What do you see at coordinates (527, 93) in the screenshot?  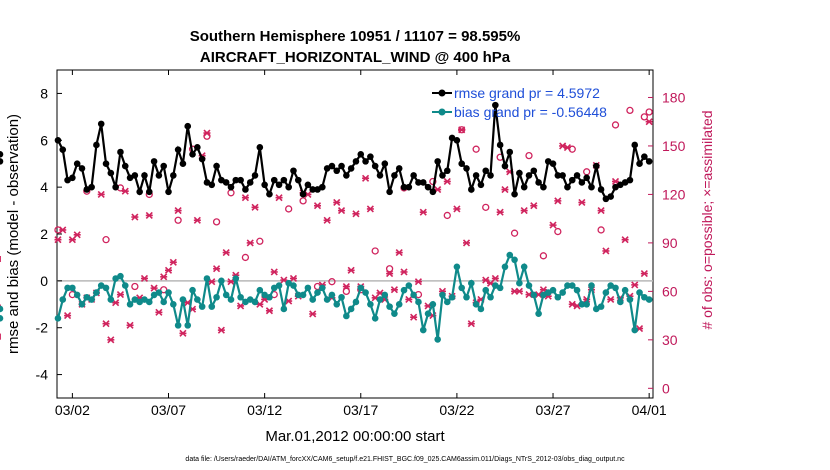 I see `legend-rmse-label: rmse grand pr = 4.5972` at bounding box center [527, 93].